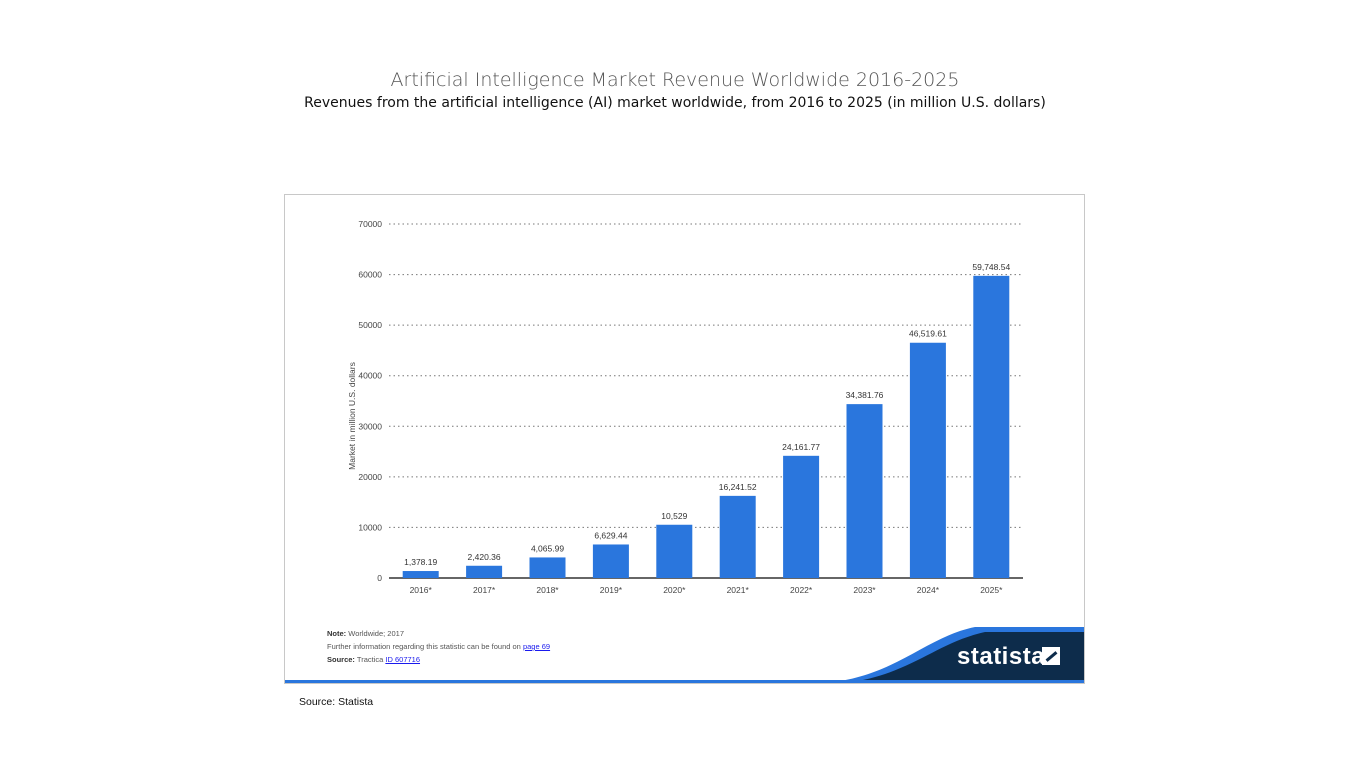  I want to click on data-label: 6,629.44, so click(610, 535).